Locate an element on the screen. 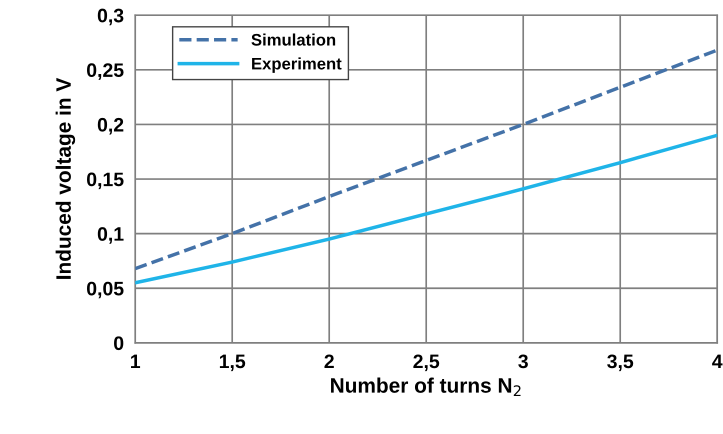  y-tick-label: 0,15 is located at coordinates (105, 181).